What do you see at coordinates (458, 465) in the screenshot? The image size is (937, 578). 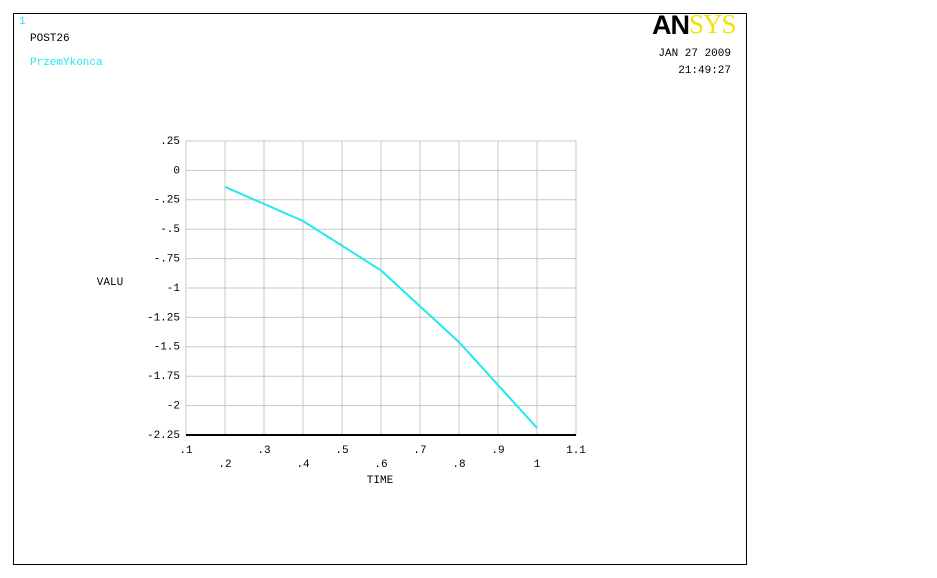 I see `x-tick-label: .8` at bounding box center [458, 465].